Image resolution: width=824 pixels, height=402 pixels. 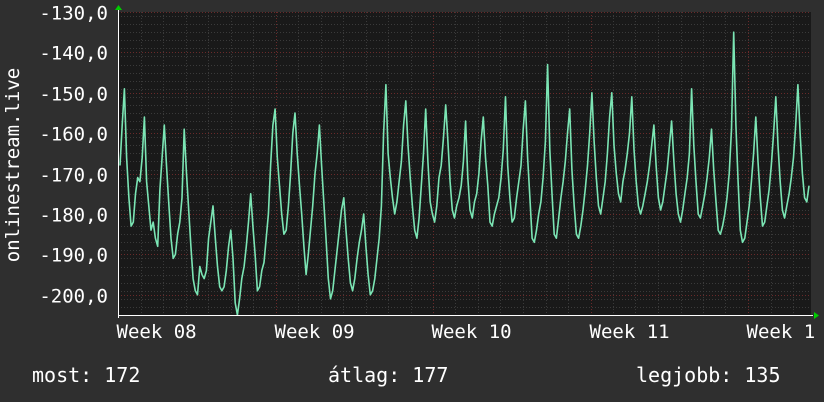 I want to click on y-axis-label: onlinestream.live, so click(x=13, y=165).